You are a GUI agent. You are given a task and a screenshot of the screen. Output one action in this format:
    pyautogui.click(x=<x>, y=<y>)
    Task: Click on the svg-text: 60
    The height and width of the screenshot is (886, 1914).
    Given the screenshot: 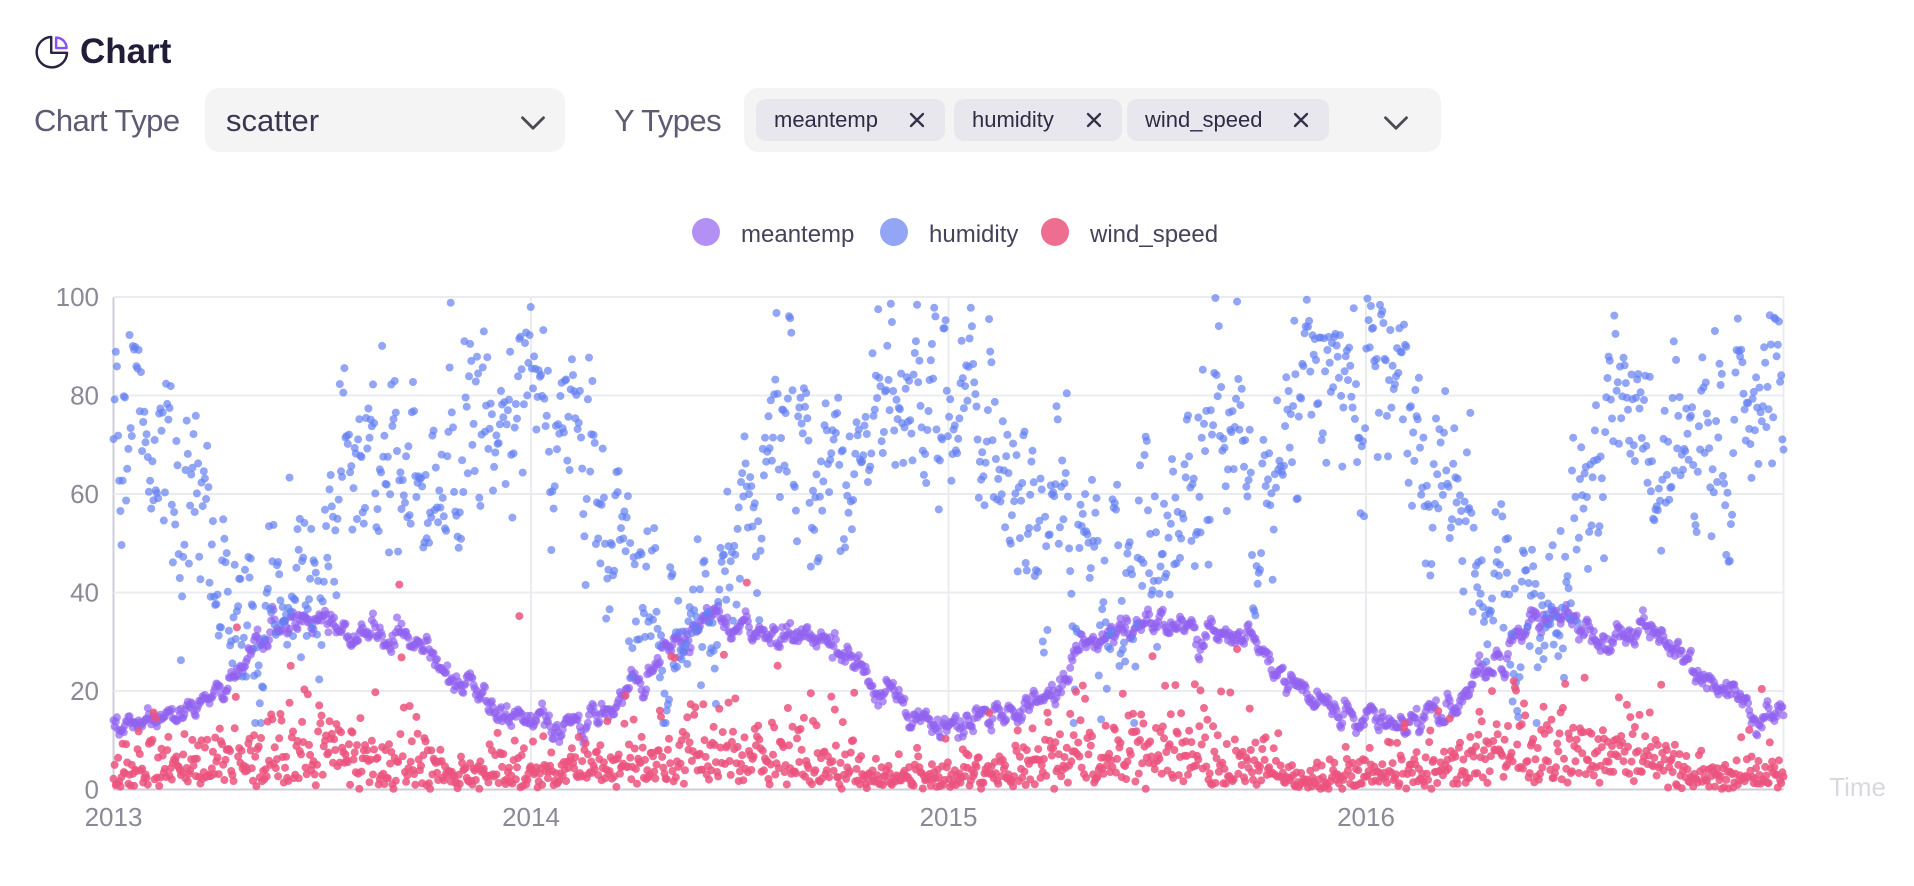 What is the action you would take?
    pyautogui.click(x=84, y=494)
    